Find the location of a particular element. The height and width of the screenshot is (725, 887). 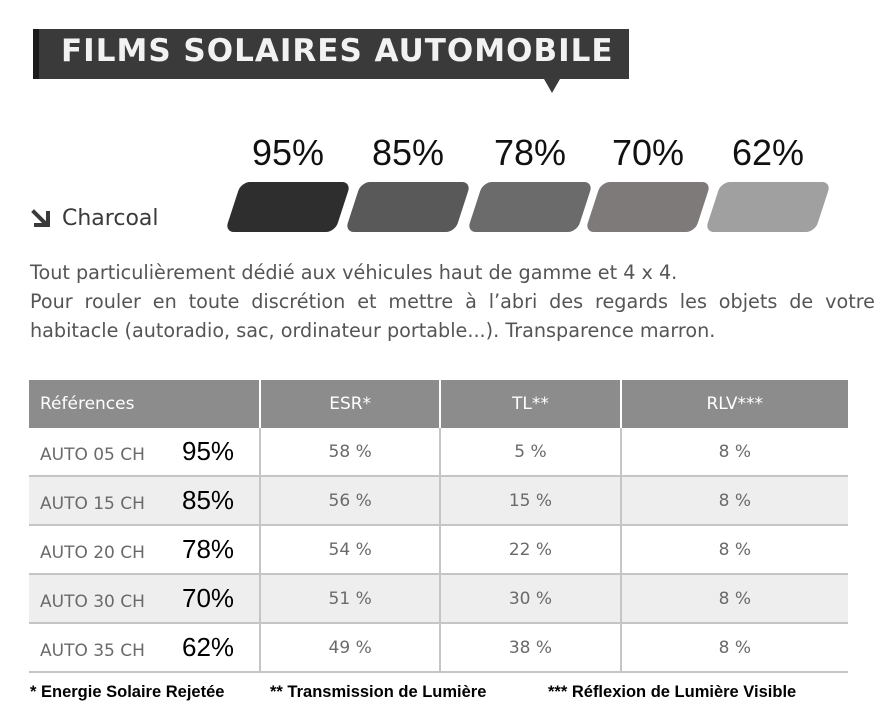

footnote-tl: ** Transmission de Lumière is located at coordinates (378, 692).